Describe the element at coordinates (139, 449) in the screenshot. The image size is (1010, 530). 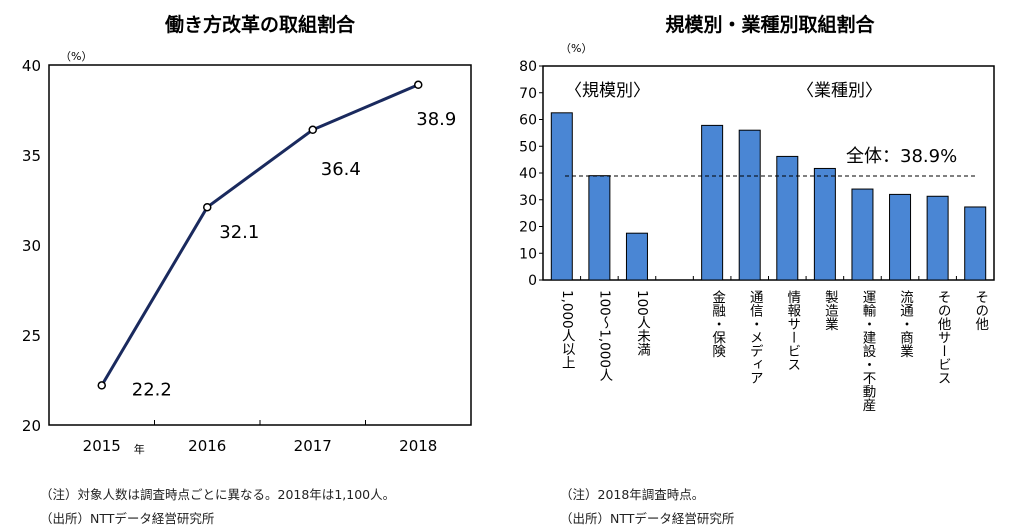
I see `line-x-unit: 年` at that location.